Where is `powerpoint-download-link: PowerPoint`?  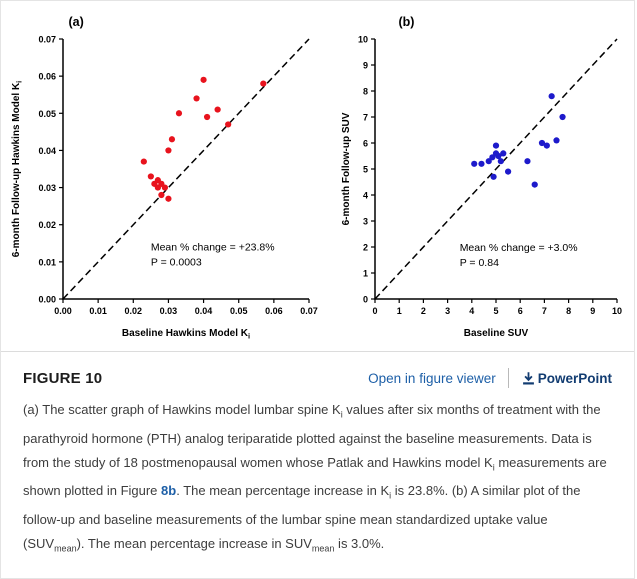
powerpoint-download-link: PowerPoint is located at coordinates (566, 378).